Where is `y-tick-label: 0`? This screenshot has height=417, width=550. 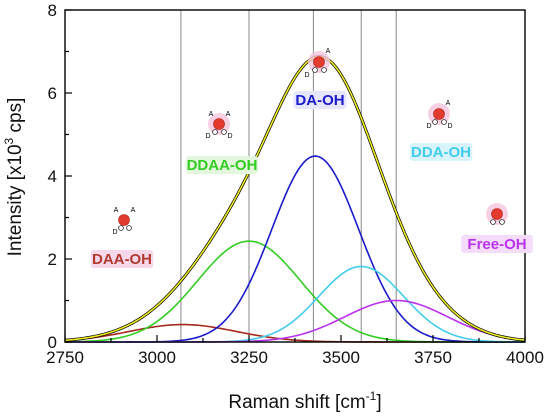 y-tick-label: 0 is located at coordinates (52, 342).